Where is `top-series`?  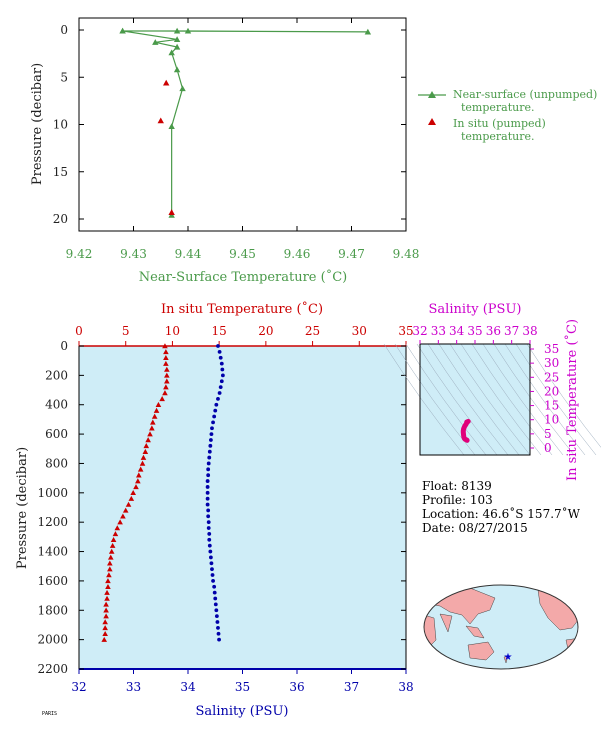 top-series is located at coordinates (245, 122).